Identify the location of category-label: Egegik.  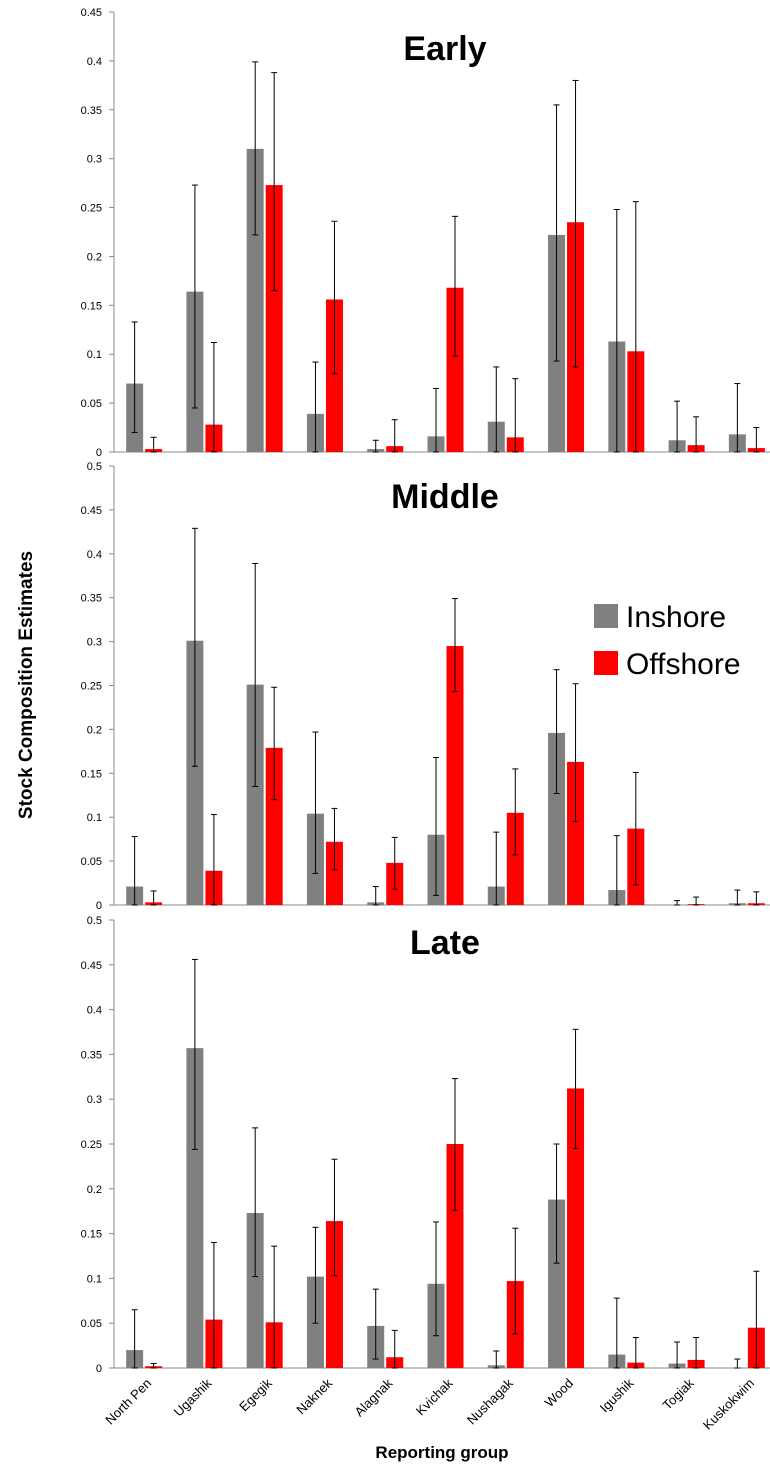
(255, 1394).